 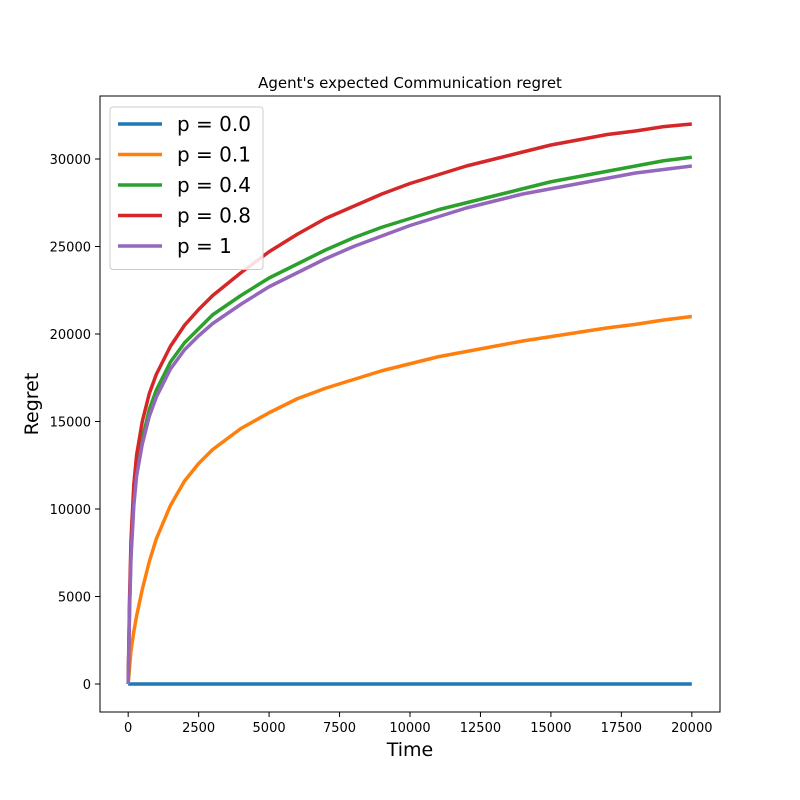 What do you see at coordinates (339, 728) in the screenshot?
I see `x-tick-label-3: 7500` at bounding box center [339, 728].